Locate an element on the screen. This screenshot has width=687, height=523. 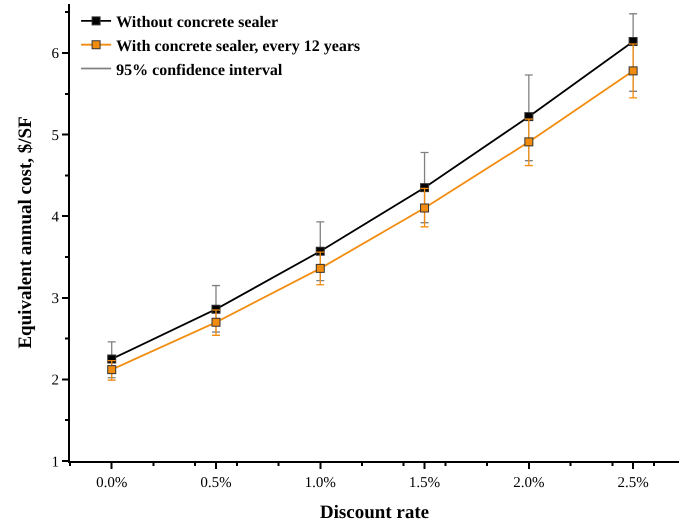
x-axis-title: Discount rate is located at coordinates (375, 512).